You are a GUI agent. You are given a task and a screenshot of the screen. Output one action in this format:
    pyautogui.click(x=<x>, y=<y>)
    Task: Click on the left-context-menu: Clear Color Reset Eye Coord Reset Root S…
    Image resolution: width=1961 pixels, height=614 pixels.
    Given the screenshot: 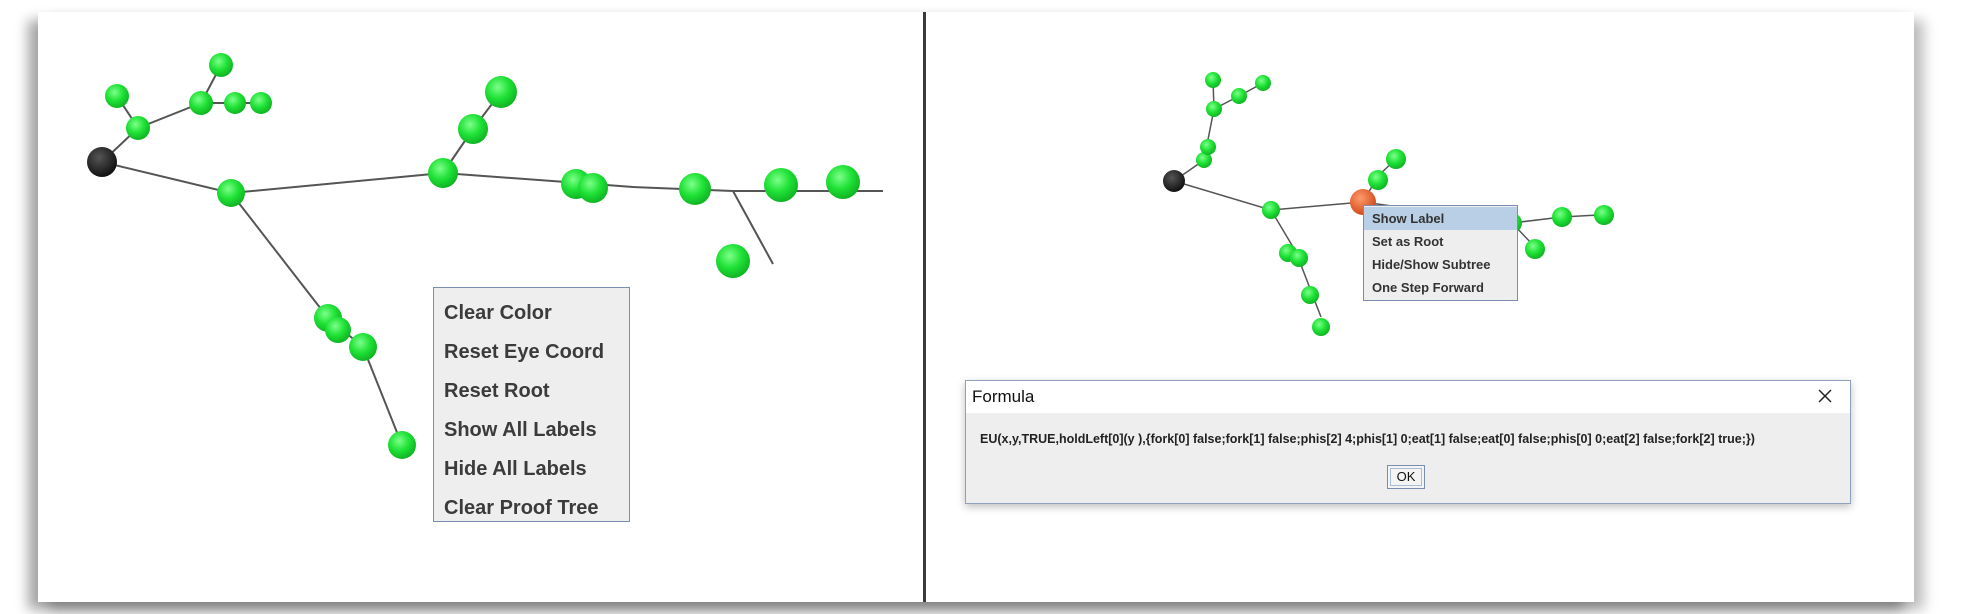 What is the action you would take?
    pyautogui.click(x=531, y=404)
    